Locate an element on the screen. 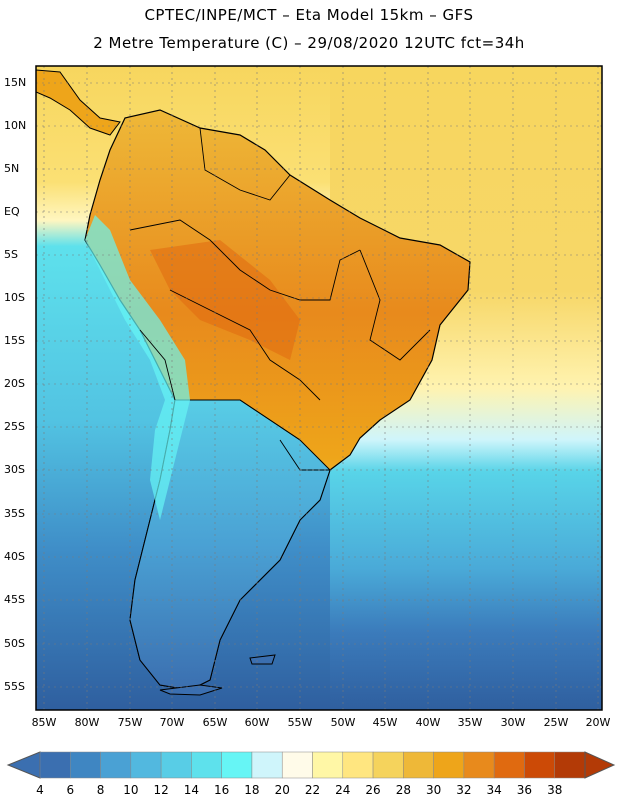 This screenshot has height=800, width=618. colorbar-label: 30 is located at coordinates (433, 790).